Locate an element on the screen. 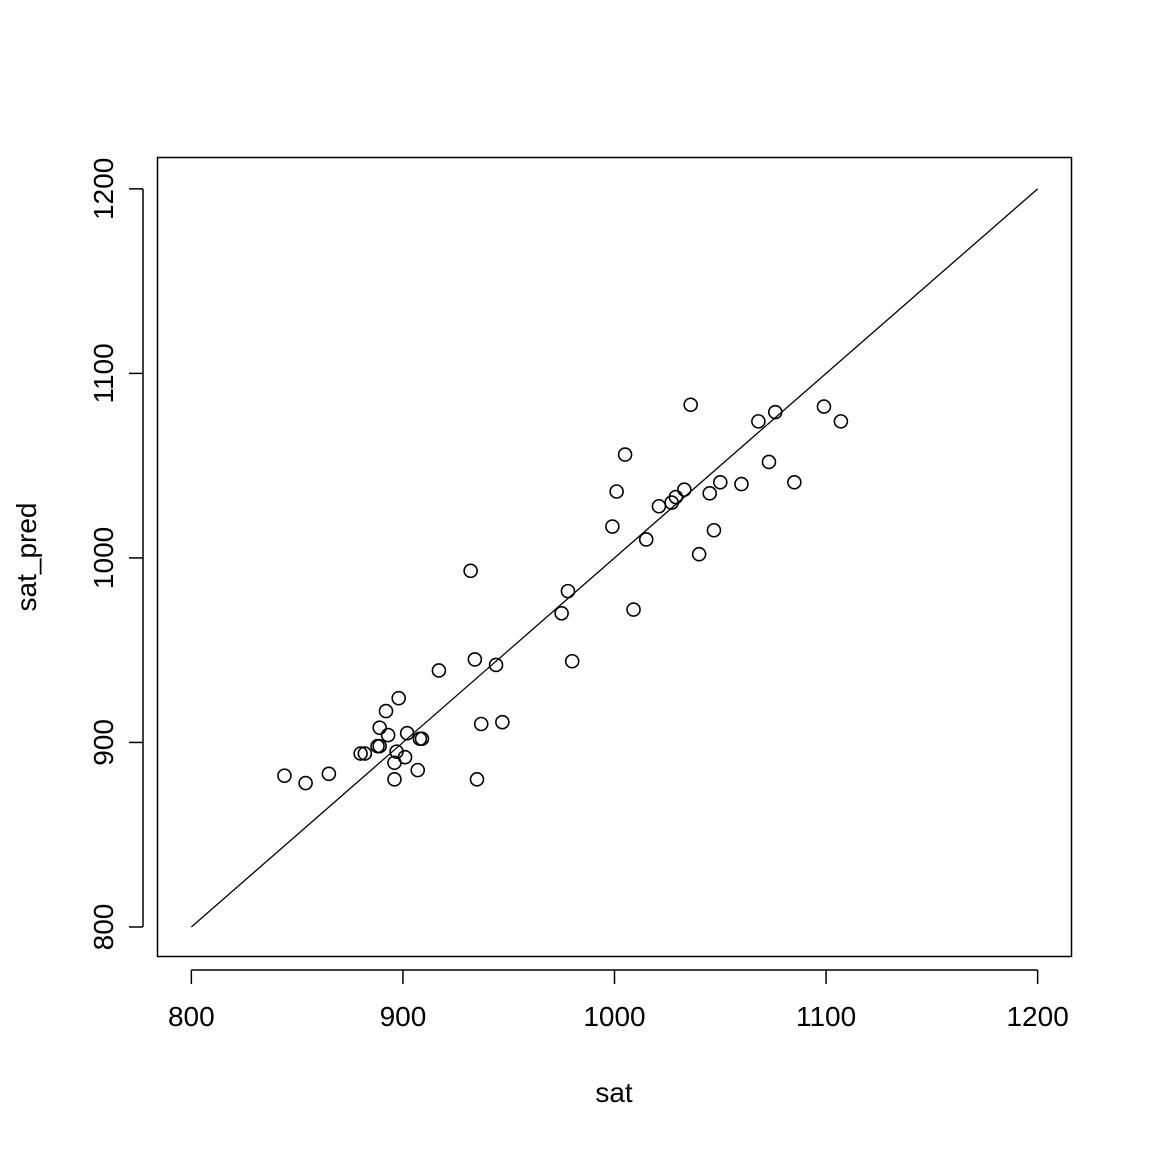  y-tick-label: 1000 is located at coordinates (103, 558).